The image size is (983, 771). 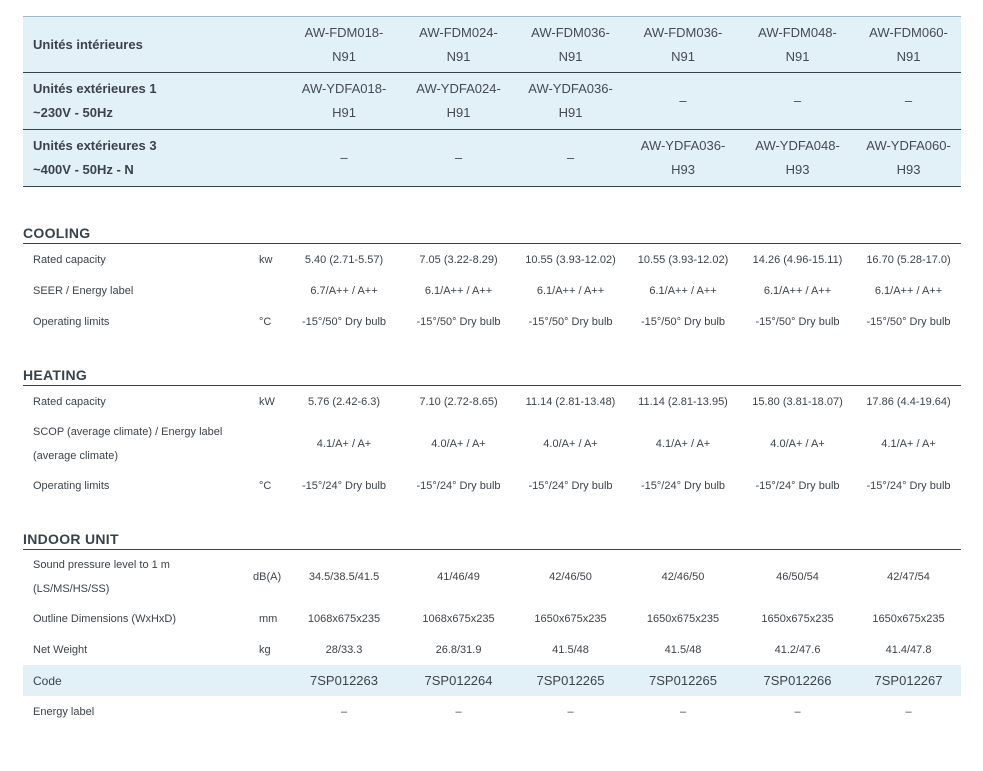 I want to click on outdoor3-model-4: AW-YDFA036- H93, so click(x=683, y=158).